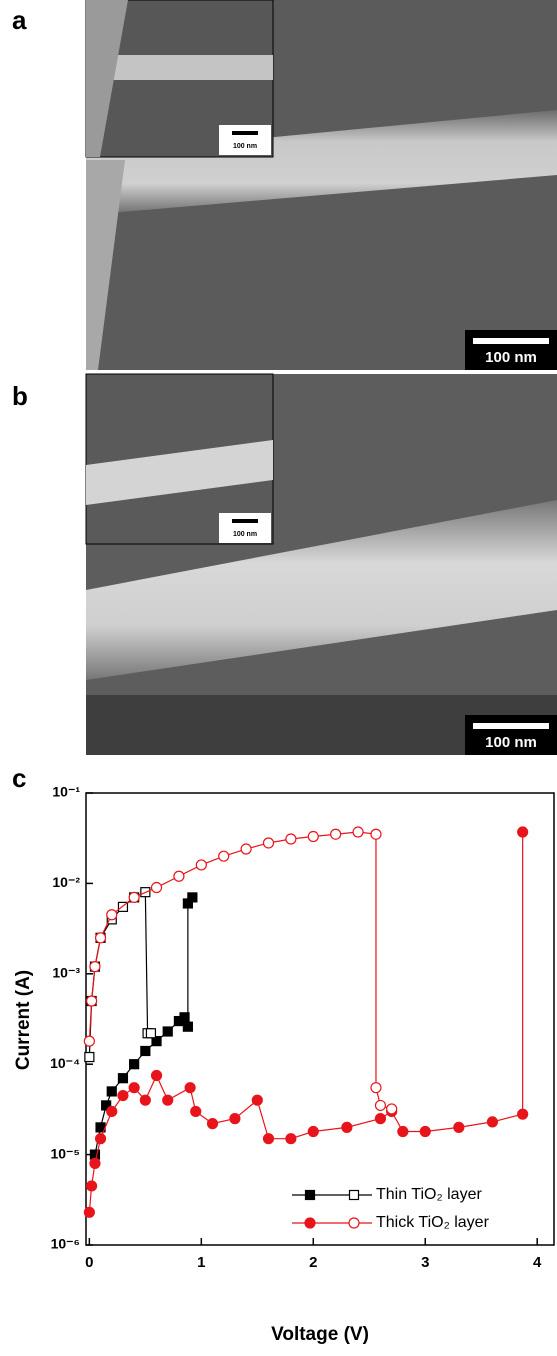 Image resolution: width=557 pixels, height=1356 pixels. What do you see at coordinates (23, 1020) in the screenshot?
I see `y-axis-label: Current (A)` at bounding box center [23, 1020].